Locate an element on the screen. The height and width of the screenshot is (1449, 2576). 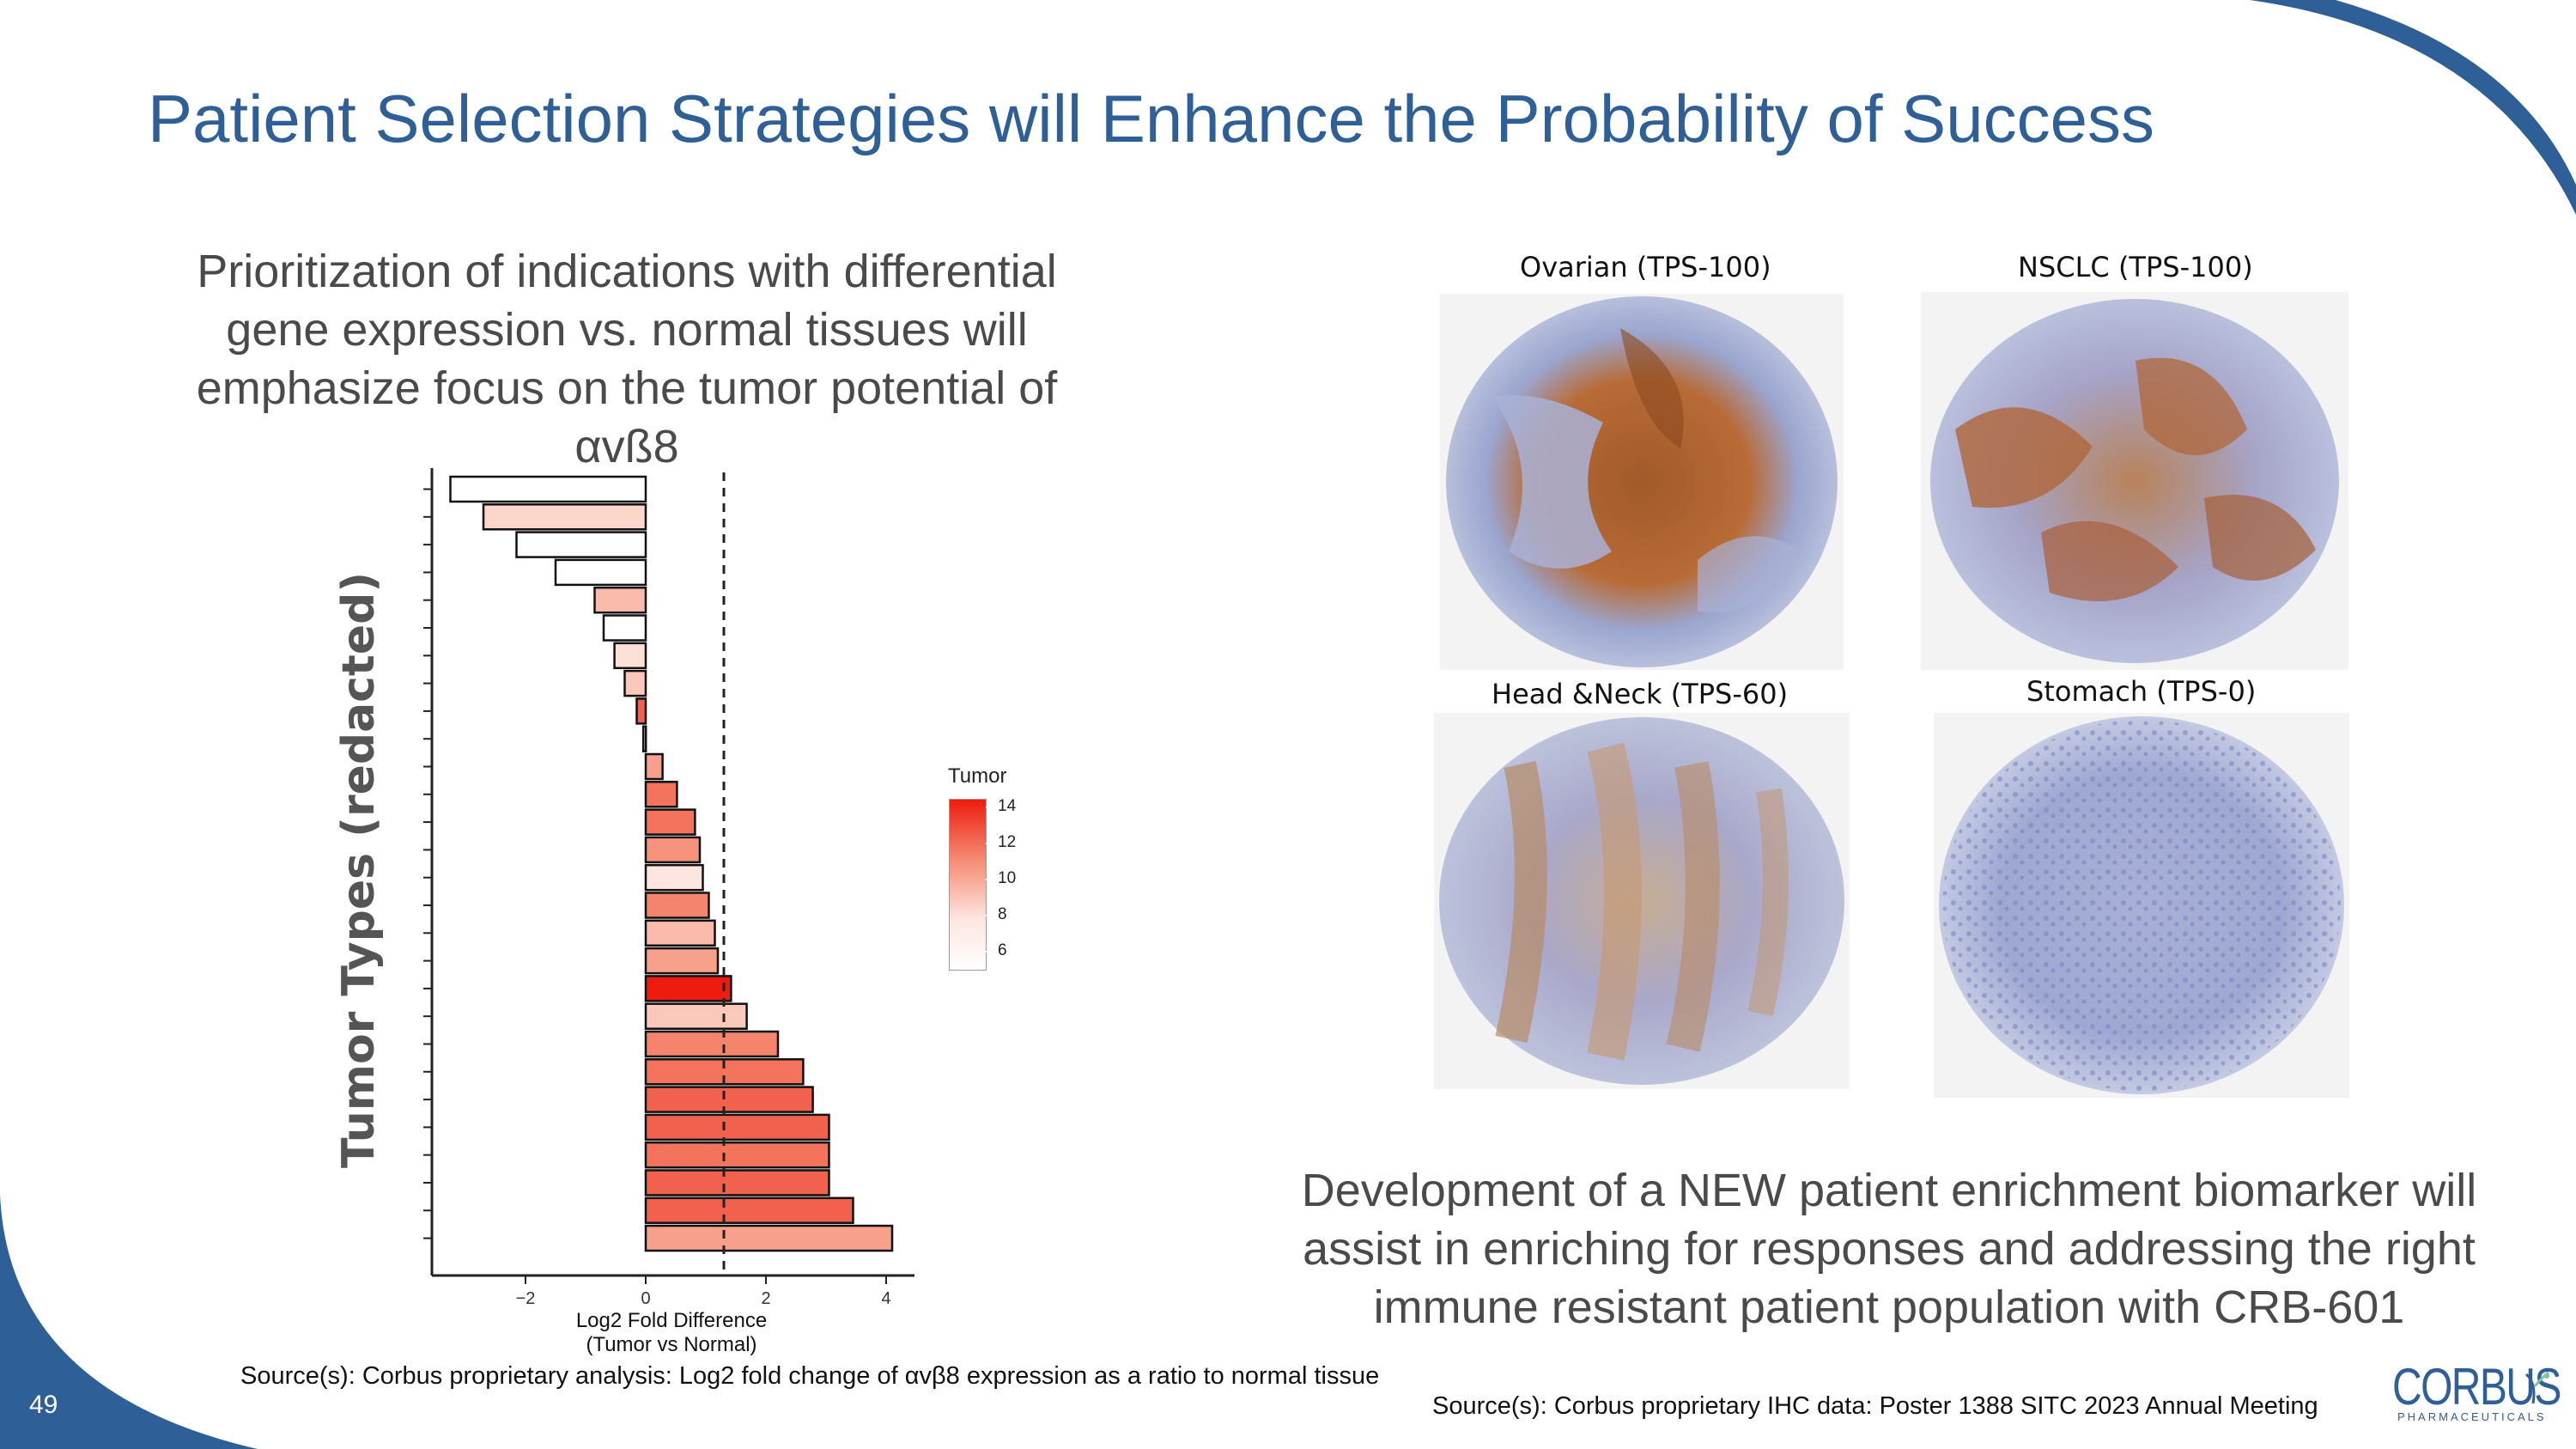
ihc-label-nsclc: NSCLC (TPS-100) is located at coordinates (2135, 267).